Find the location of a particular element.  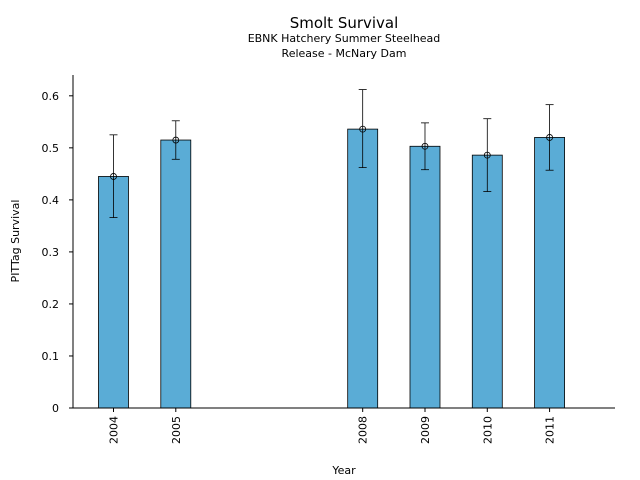

point-marker-2008 is located at coordinates (363, 129).